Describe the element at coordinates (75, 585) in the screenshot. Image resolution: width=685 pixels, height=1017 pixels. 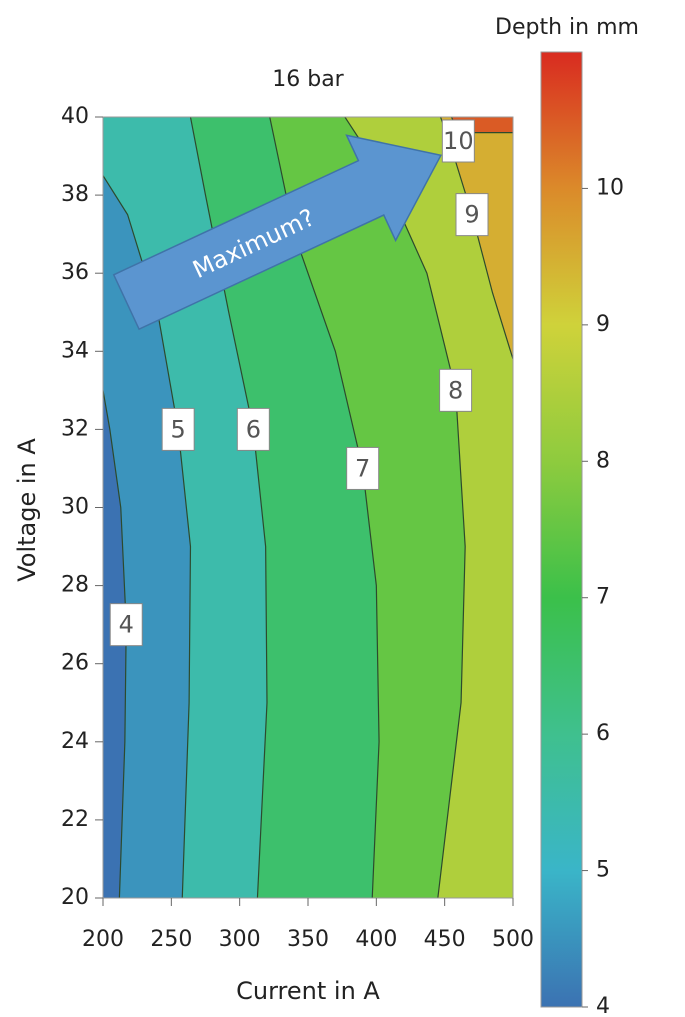
I see `y-tick-label: 28` at that location.